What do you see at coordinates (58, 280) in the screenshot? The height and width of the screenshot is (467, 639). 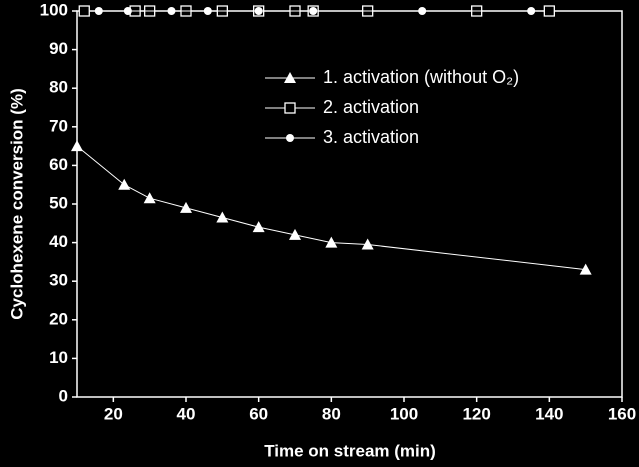 I see `y-tick-label: 30` at bounding box center [58, 280].